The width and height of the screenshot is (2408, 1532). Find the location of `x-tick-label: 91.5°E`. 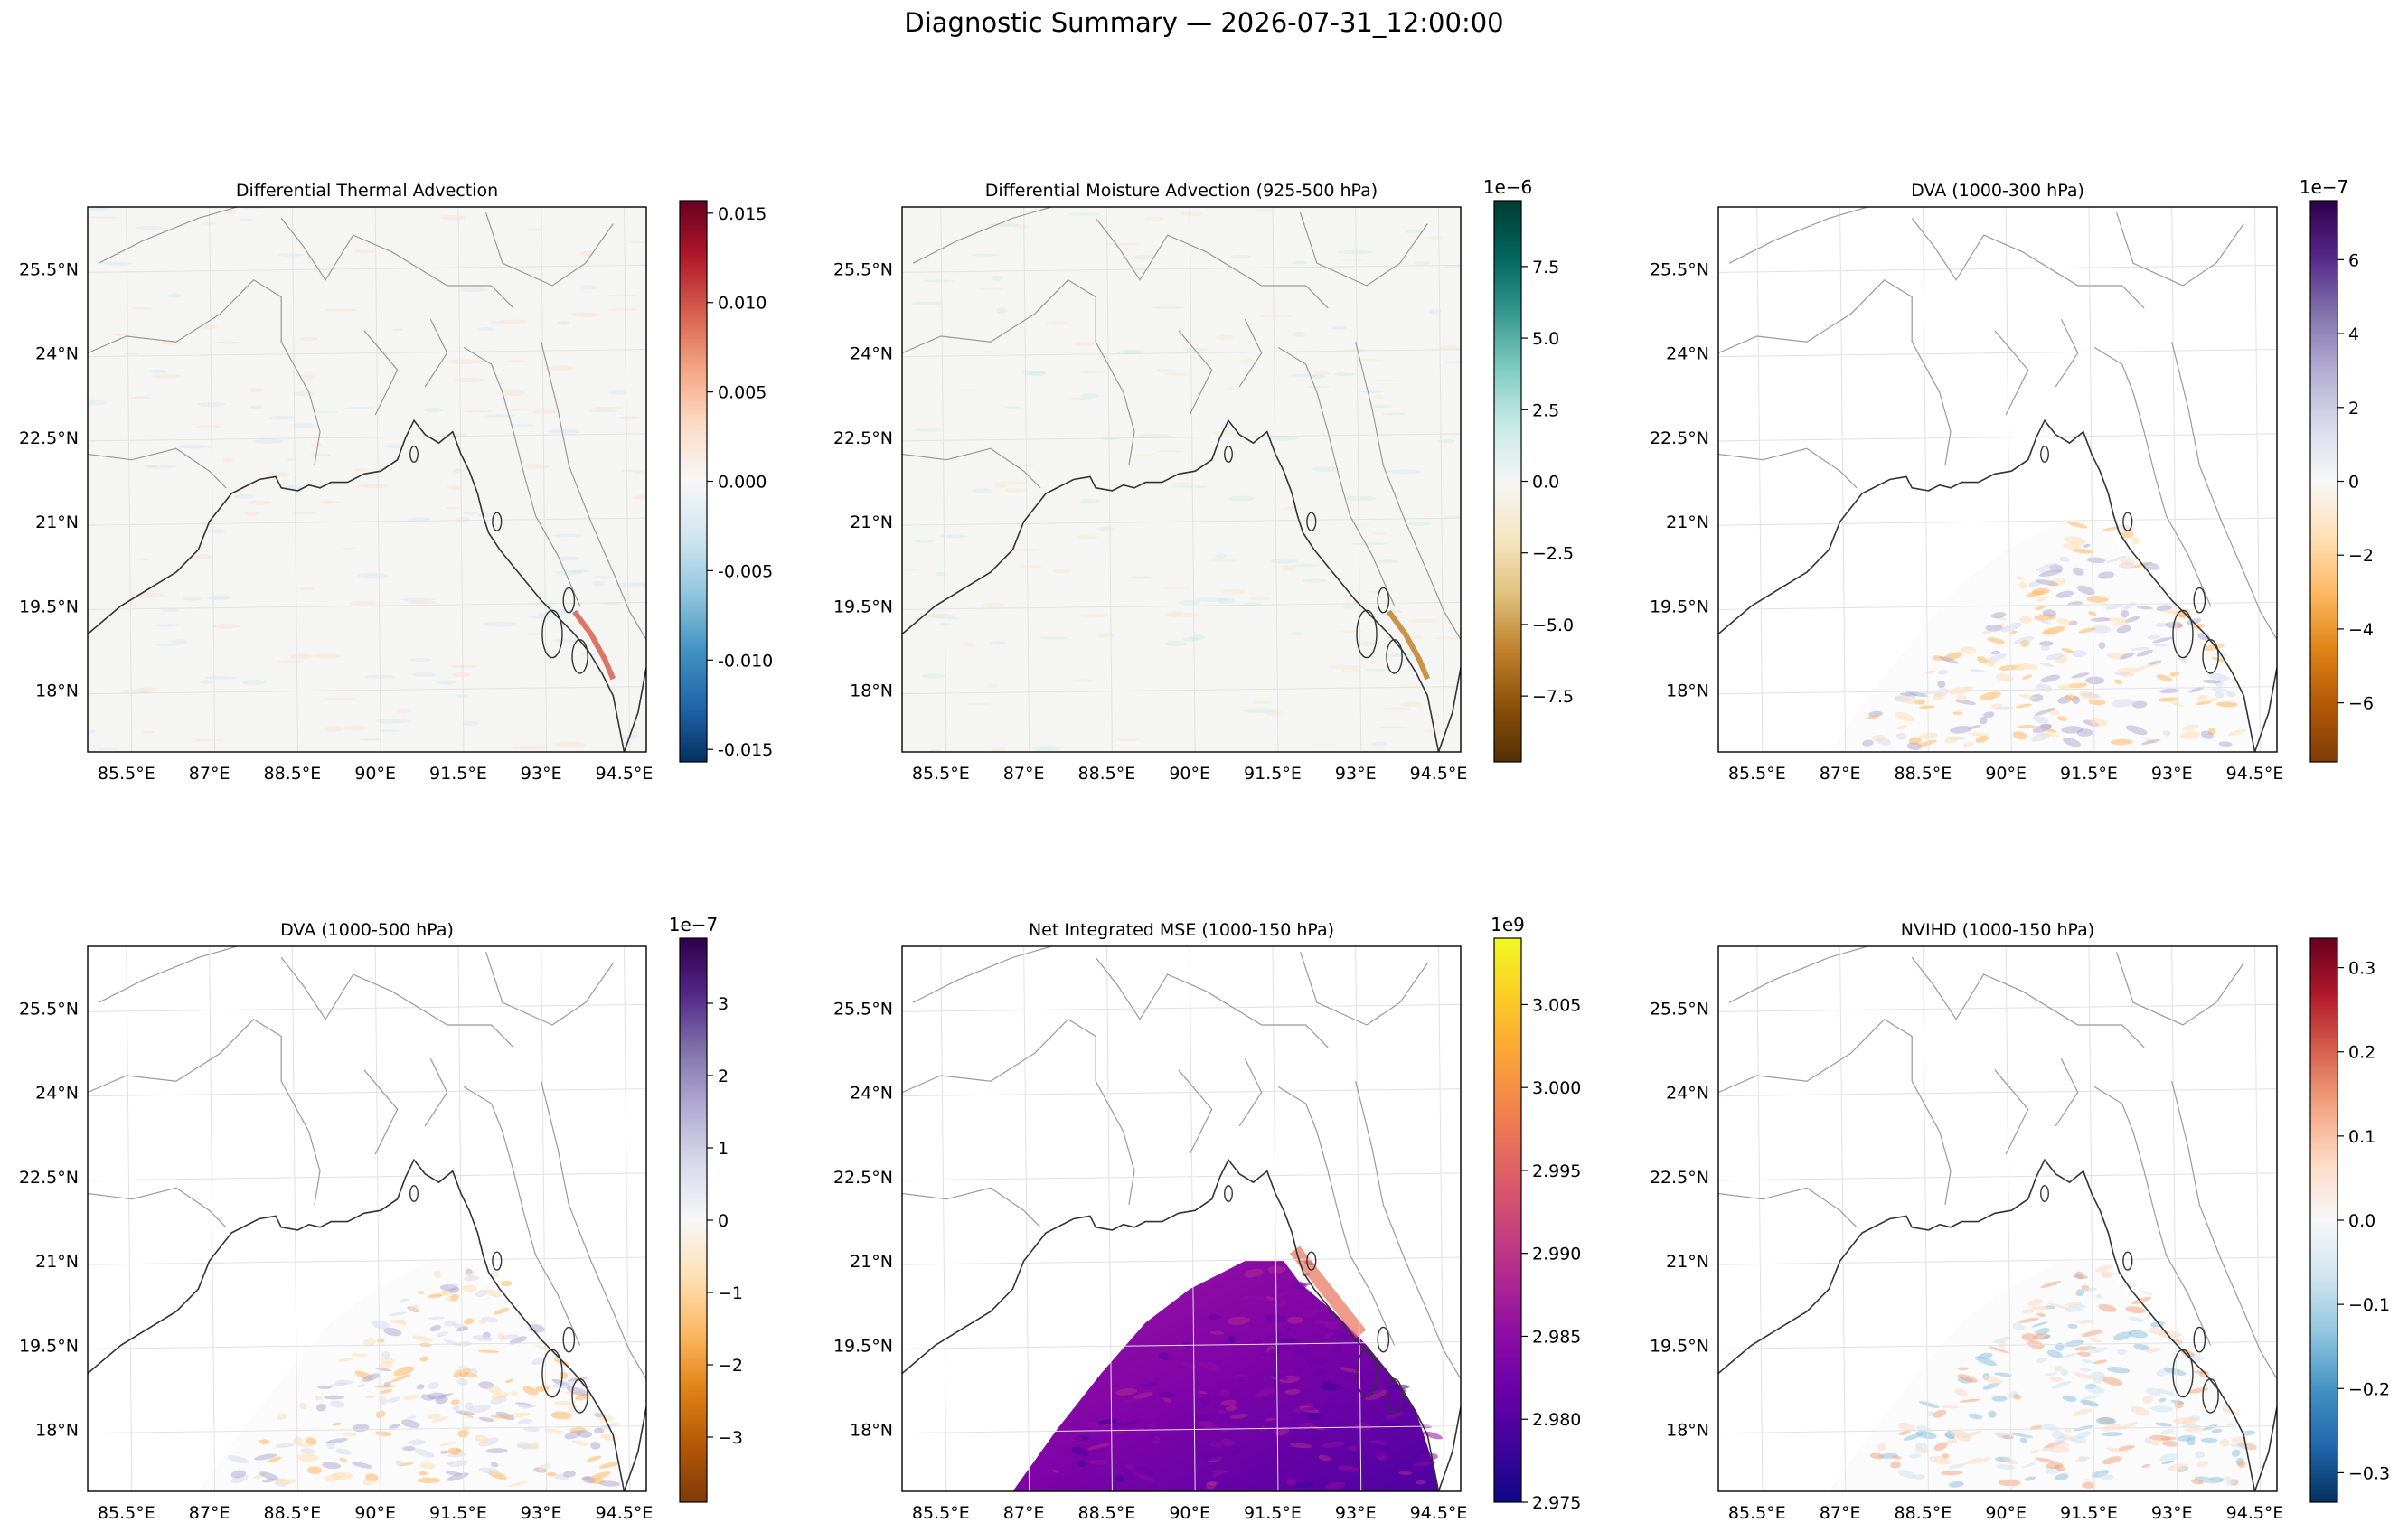

x-tick-label: 91.5°E is located at coordinates (458, 774).